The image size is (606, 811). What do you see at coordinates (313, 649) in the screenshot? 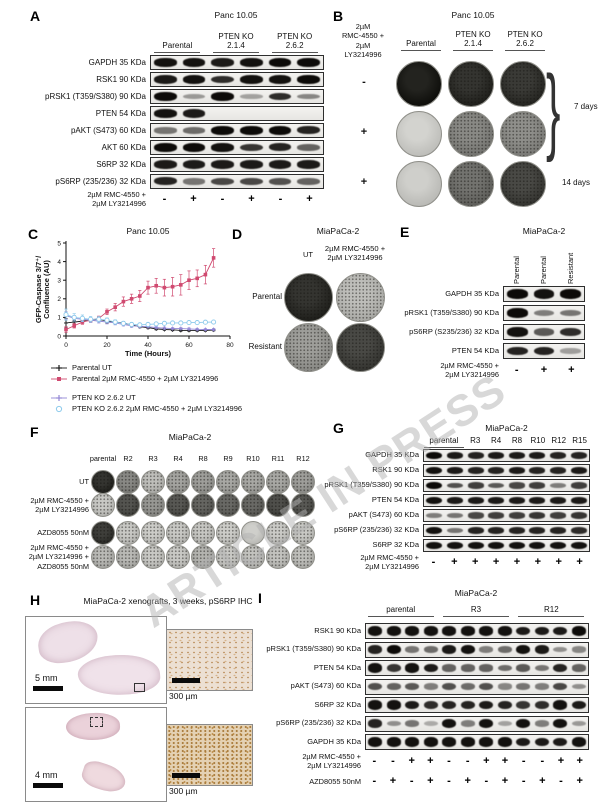
I see `blot-row-label: pRSK1 (T359/S380) 90 KDa` at bounding box center [313, 649].